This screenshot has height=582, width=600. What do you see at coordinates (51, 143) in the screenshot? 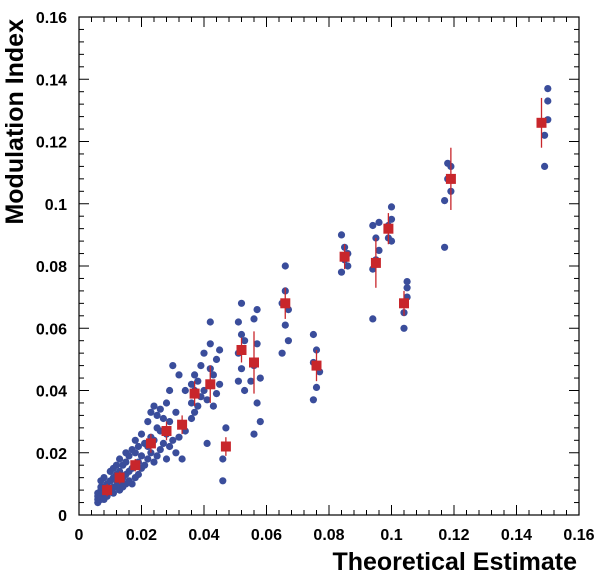
I see `y-tick-label: 0.12` at bounding box center [51, 143].